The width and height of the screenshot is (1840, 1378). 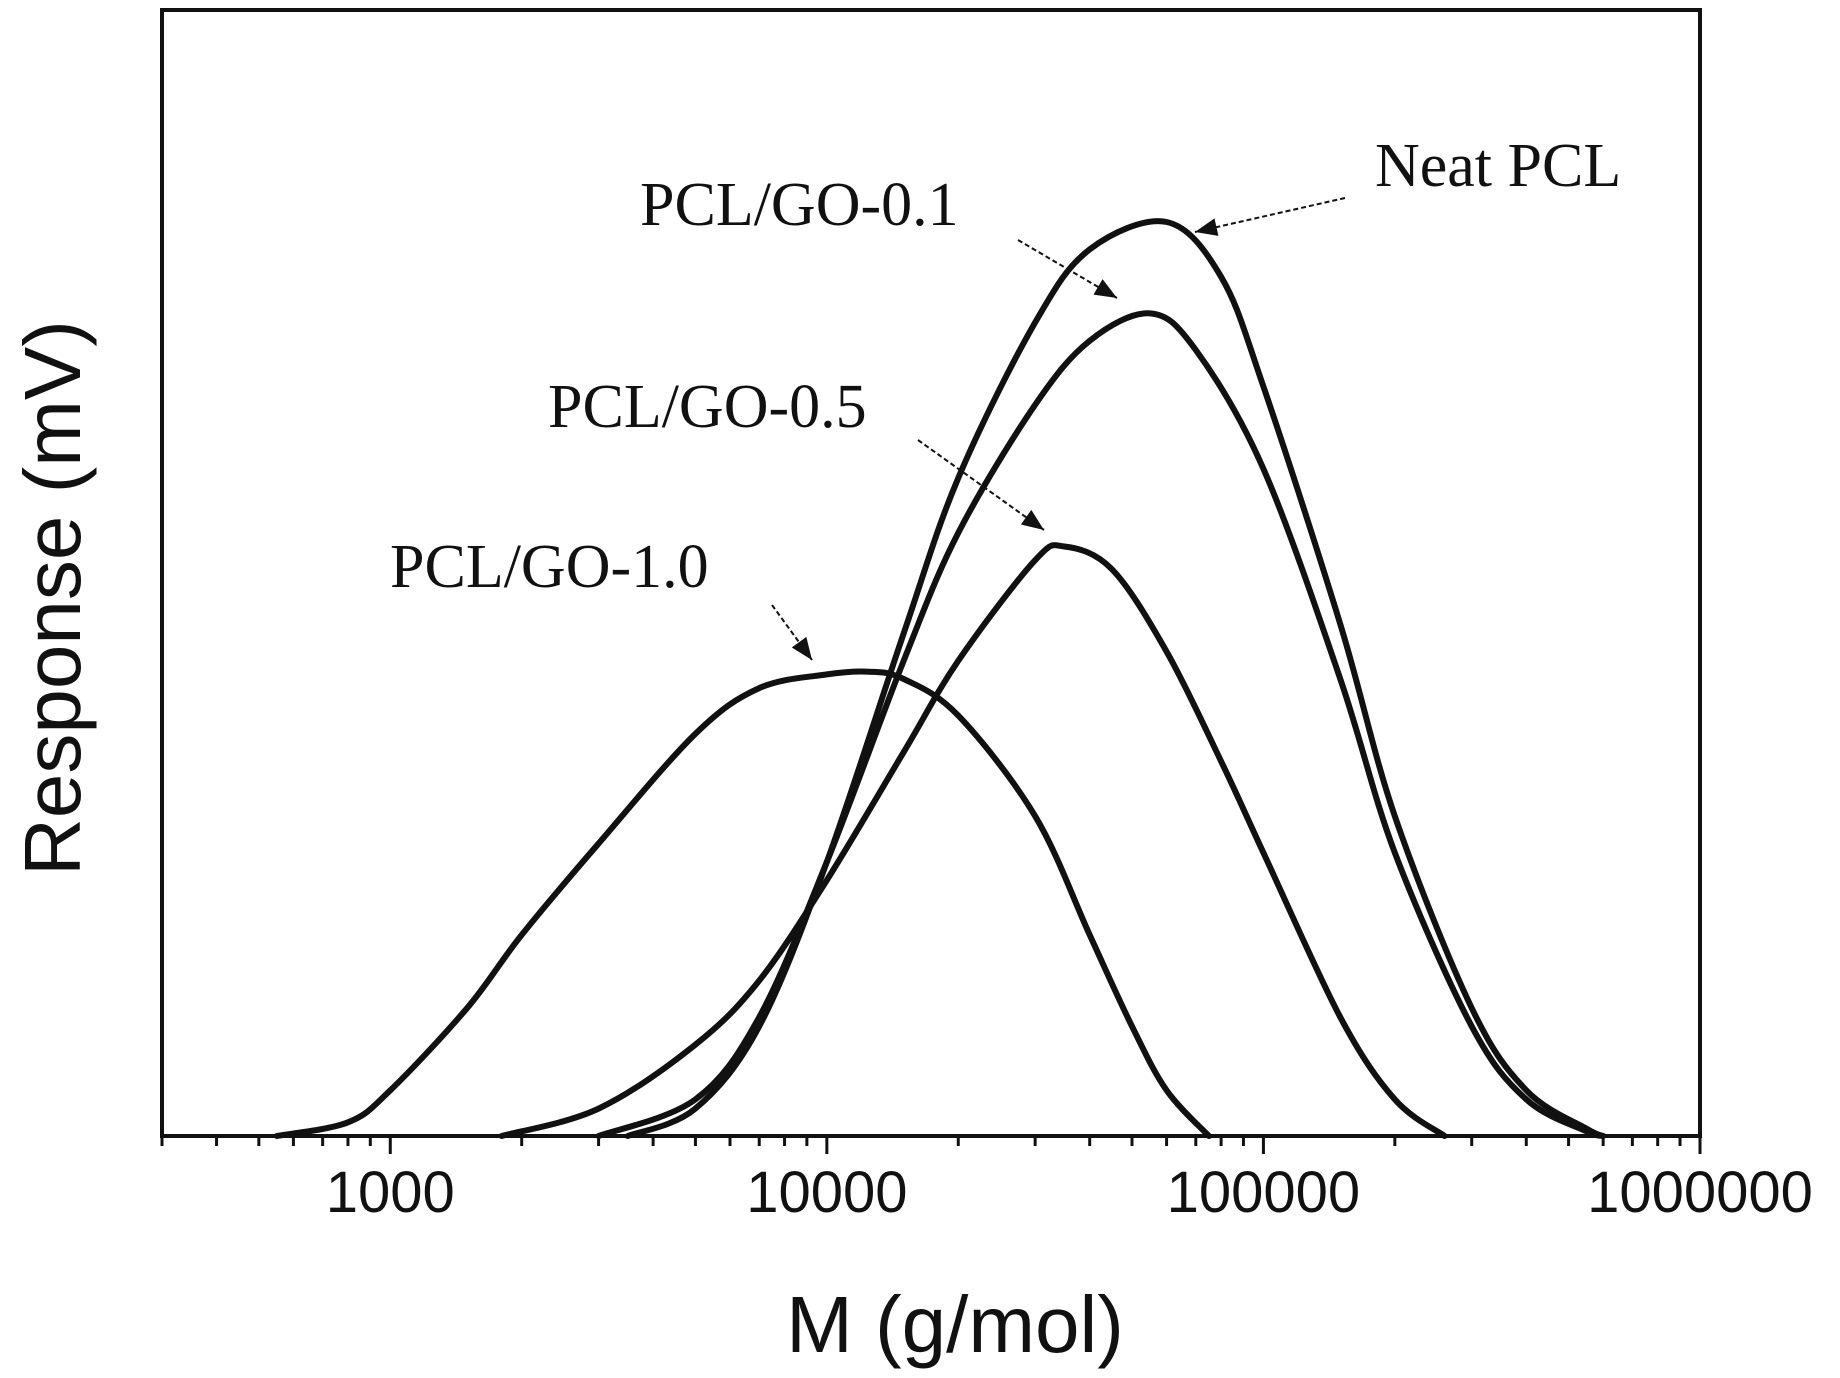 What do you see at coordinates (707, 407) in the screenshot?
I see `annotation-label-pcl-go-0-5: PCL/GO-0.5` at bounding box center [707, 407].